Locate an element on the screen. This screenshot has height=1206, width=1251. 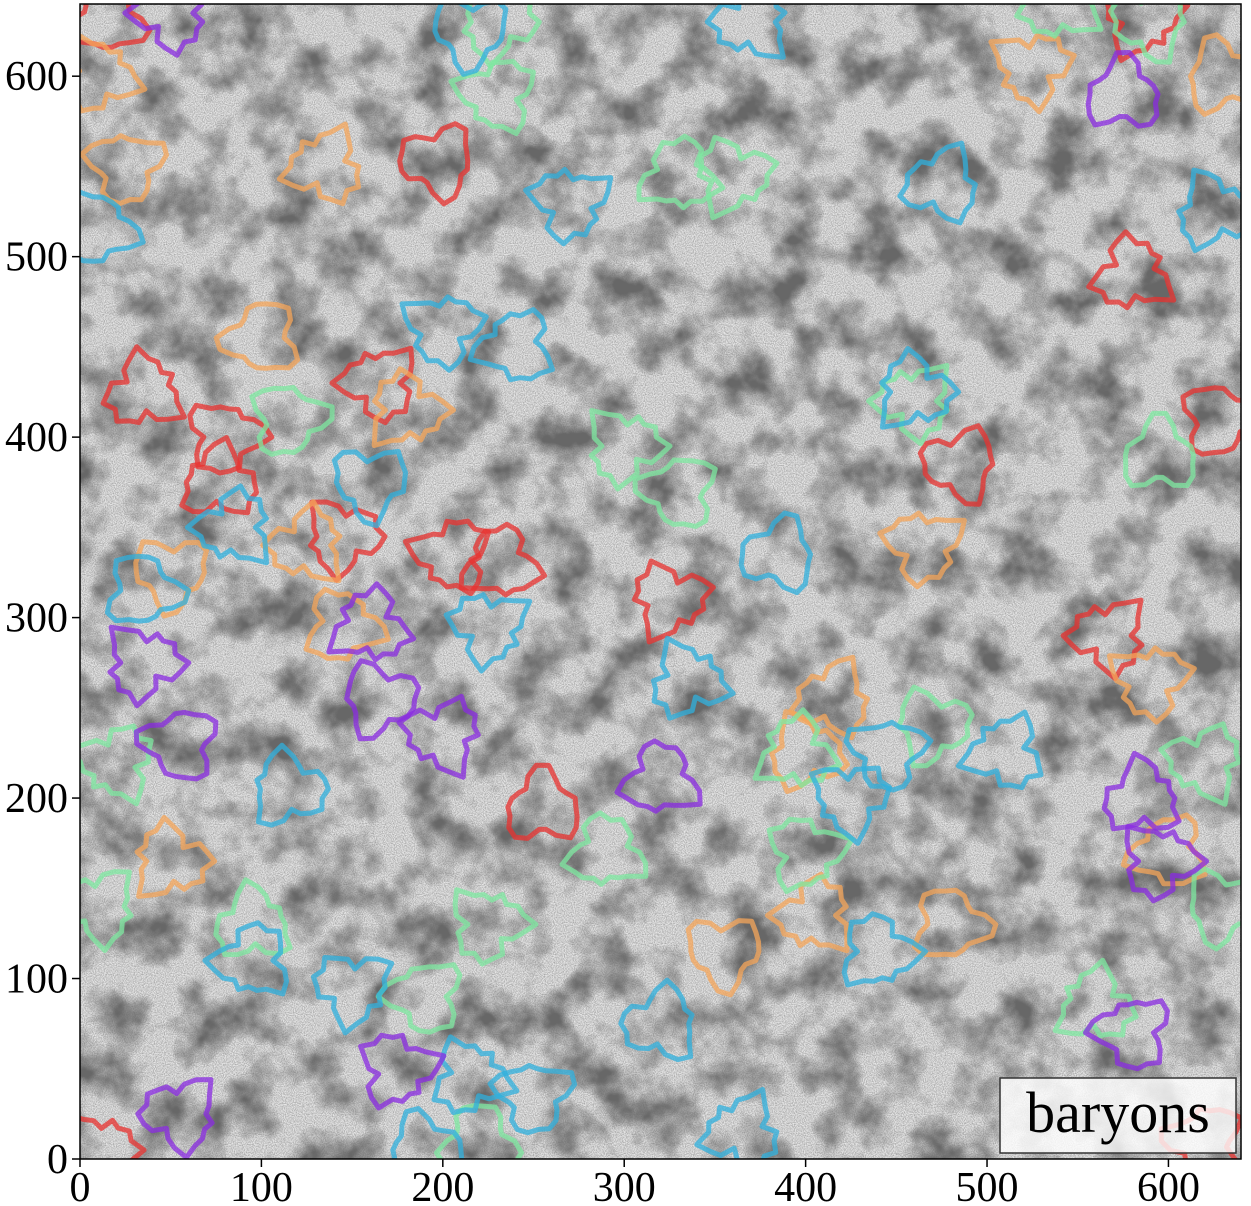
x-tick-label: 300 is located at coordinates (624, 1185).